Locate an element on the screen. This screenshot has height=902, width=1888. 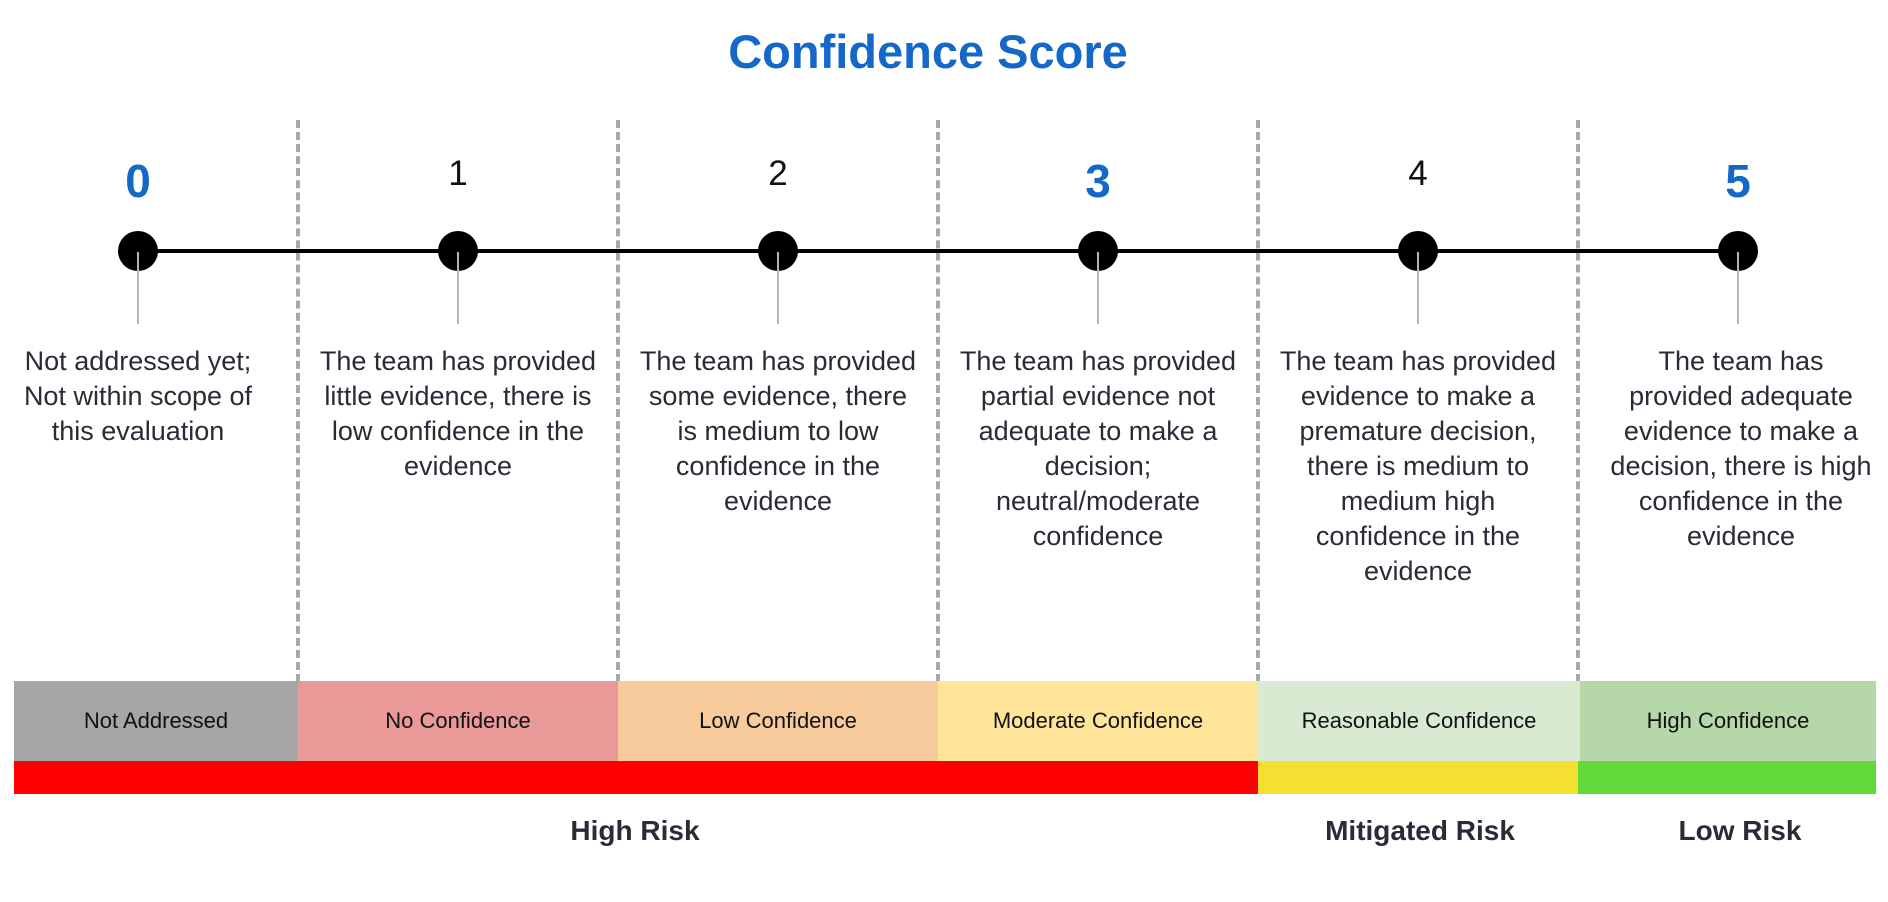
band-reasonable-confidence: Reasonable Confidence is located at coordinates (1419, 721).